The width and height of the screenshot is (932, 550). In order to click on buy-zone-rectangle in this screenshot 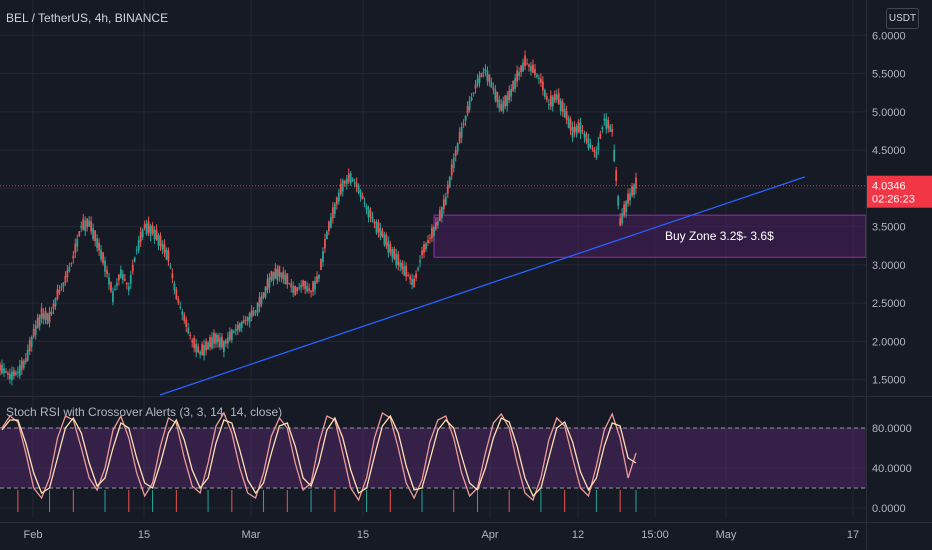, I will do `click(650, 236)`.